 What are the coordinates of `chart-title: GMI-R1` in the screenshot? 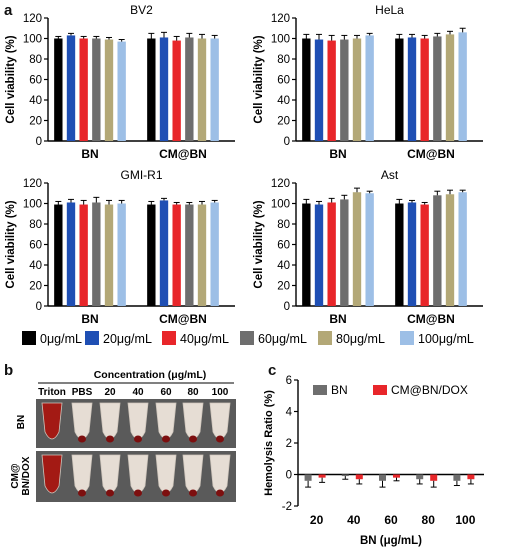 It's located at (142, 175).